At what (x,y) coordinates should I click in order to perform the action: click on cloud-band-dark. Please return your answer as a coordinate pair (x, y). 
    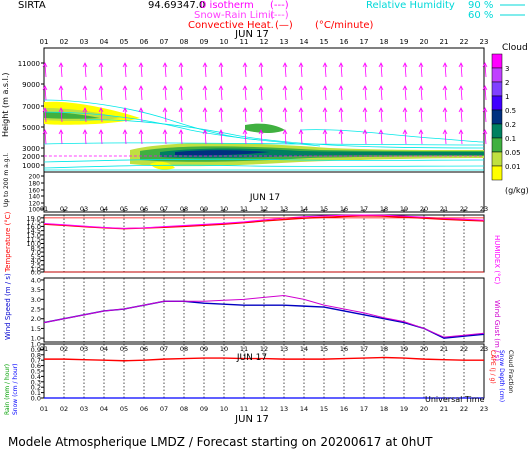
    Looking at the image, I should click on (222, 153).